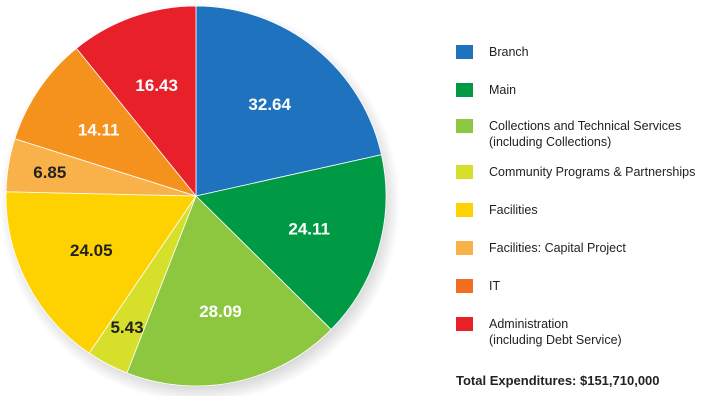  I want to click on slice-label-2: 28.09, so click(220, 311).